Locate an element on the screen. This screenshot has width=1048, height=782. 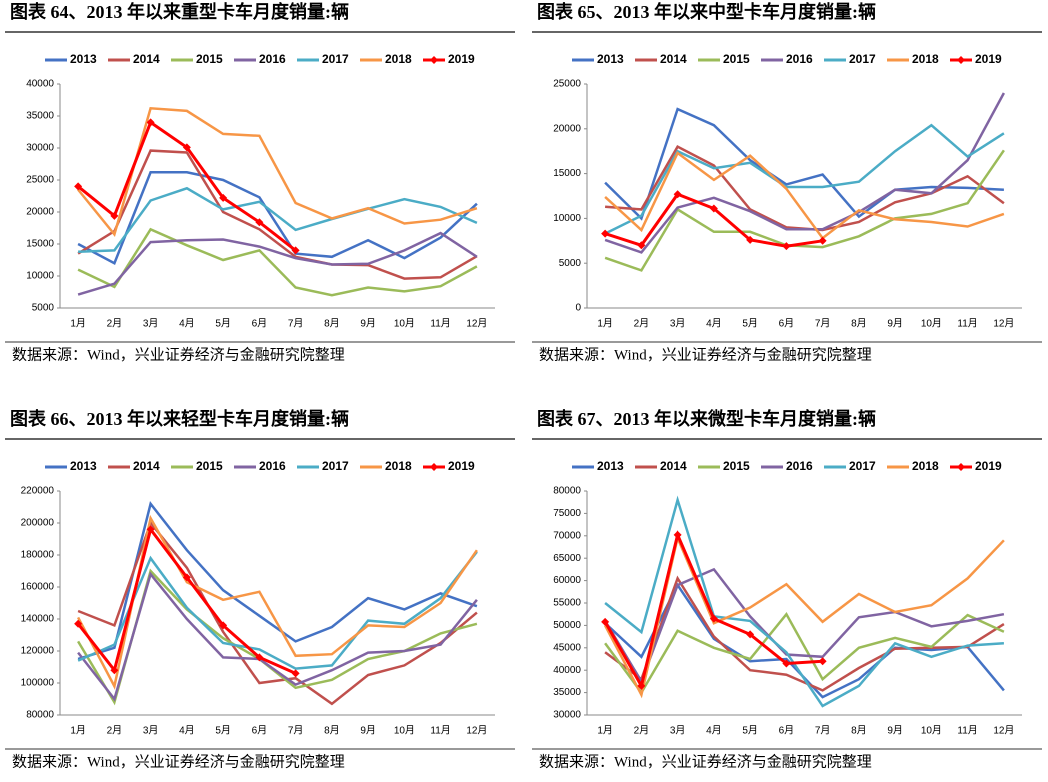
y-tick-label: 0 is located at coordinates (578, 308).